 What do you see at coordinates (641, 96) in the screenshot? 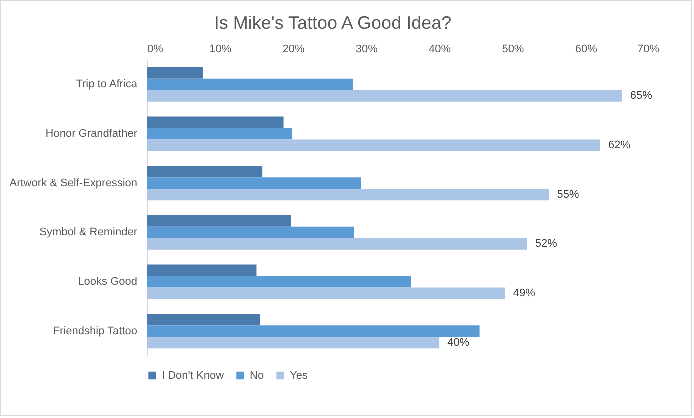
I see `data-label: 65%` at bounding box center [641, 96].